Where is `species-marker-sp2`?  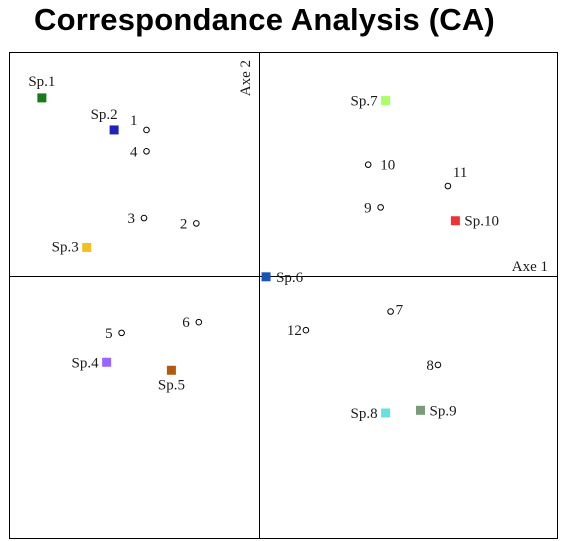 species-marker-sp2 is located at coordinates (114, 130).